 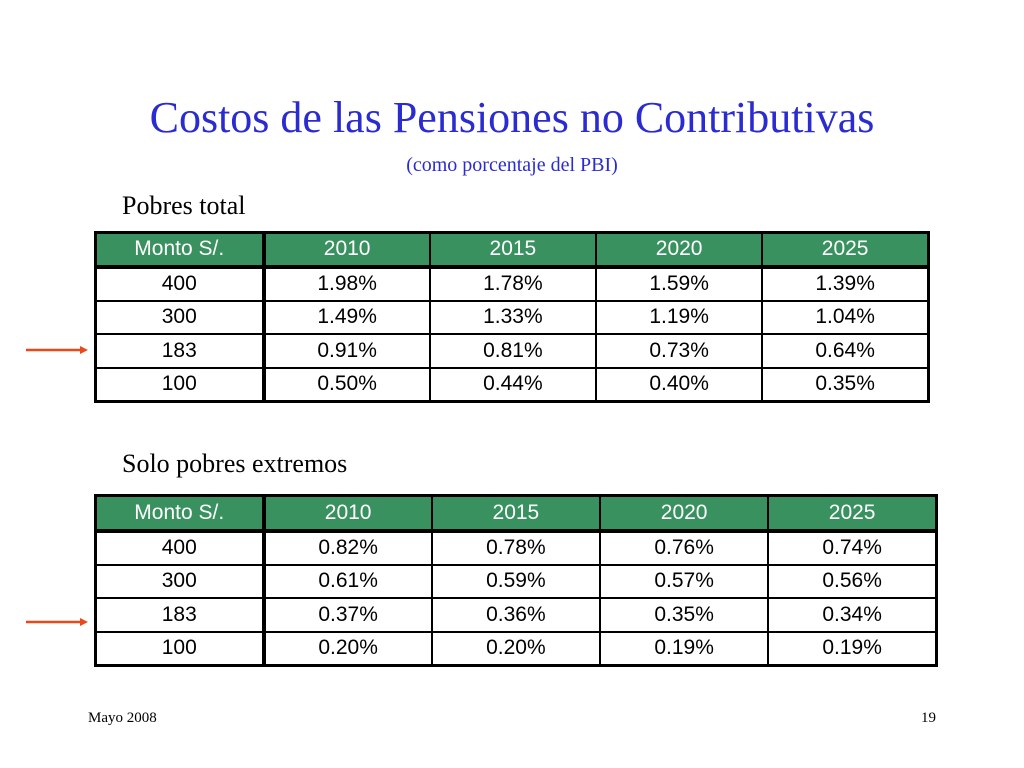 I want to click on table-row: 300 0.61% 0.59% 0.57% 0.56%, so click(x=516, y=581).